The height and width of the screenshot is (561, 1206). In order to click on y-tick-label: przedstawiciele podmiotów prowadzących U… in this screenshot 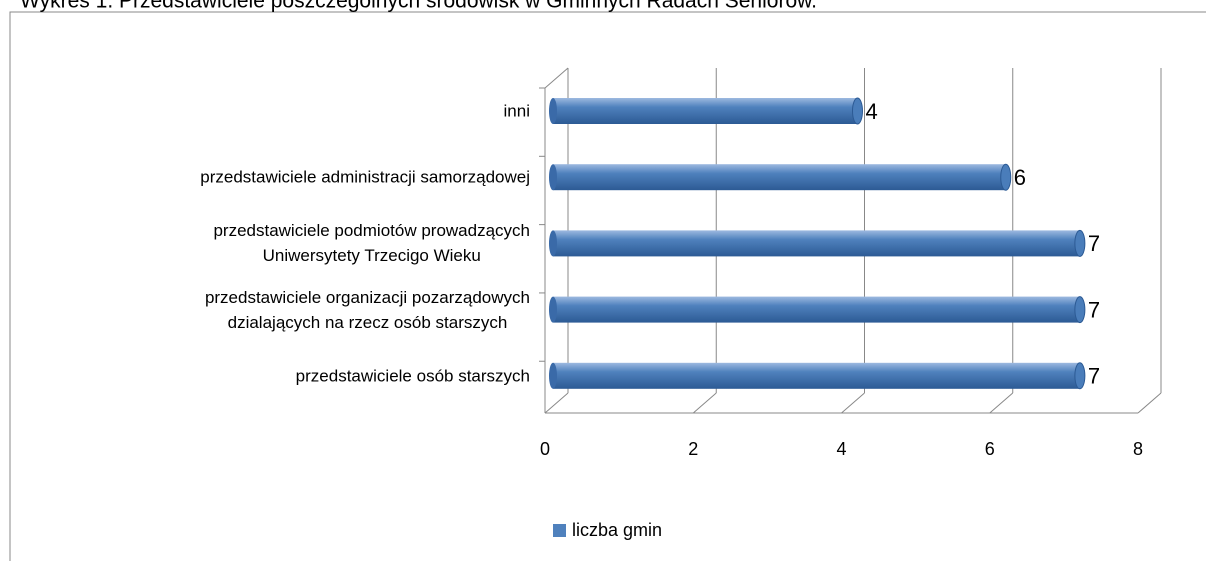, I will do `click(371, 243)`.